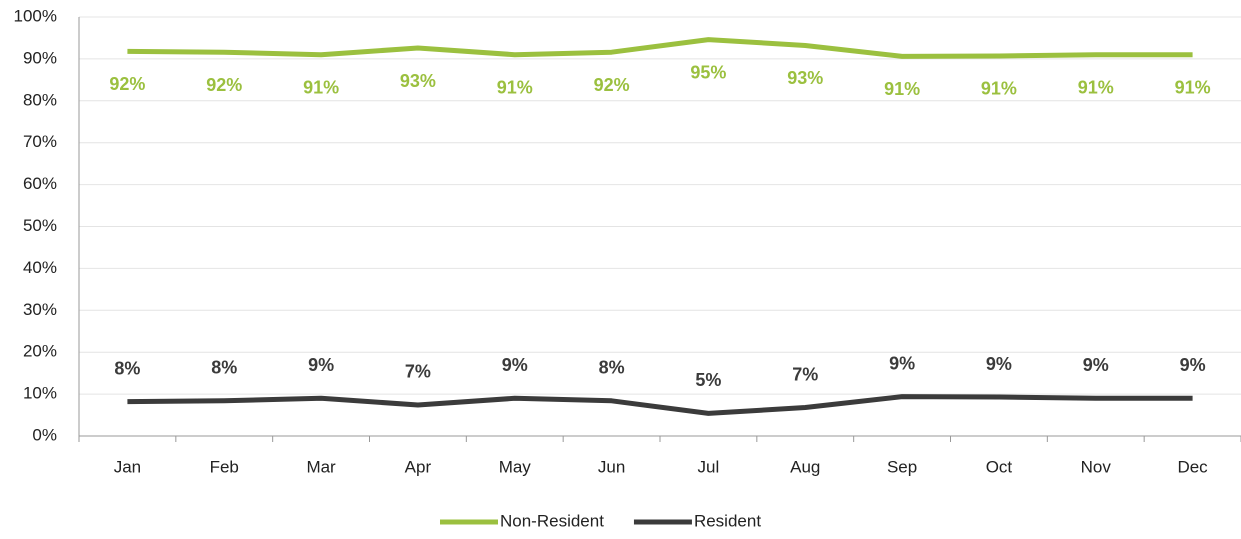 Image resolution: width=1241 pixels, height=539 pixels. I want to click on x-tick-label: Sep, so click(902, 466).